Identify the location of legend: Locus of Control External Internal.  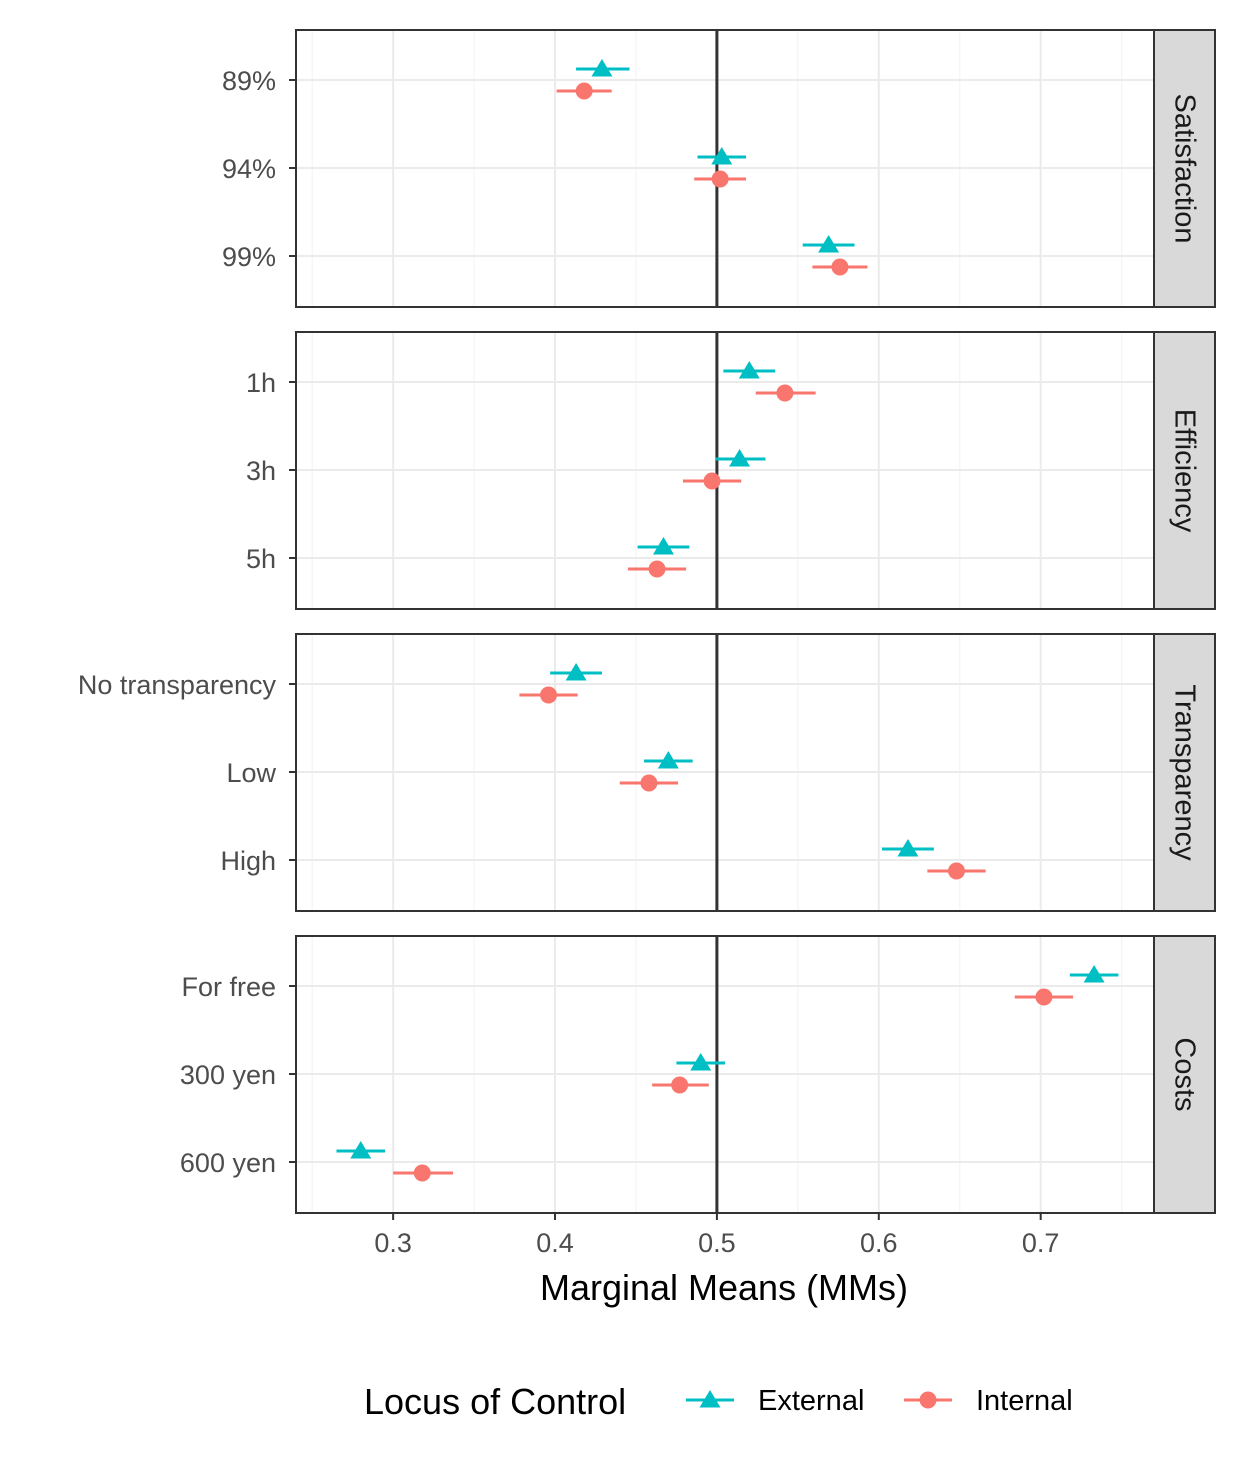
(718, 1401).